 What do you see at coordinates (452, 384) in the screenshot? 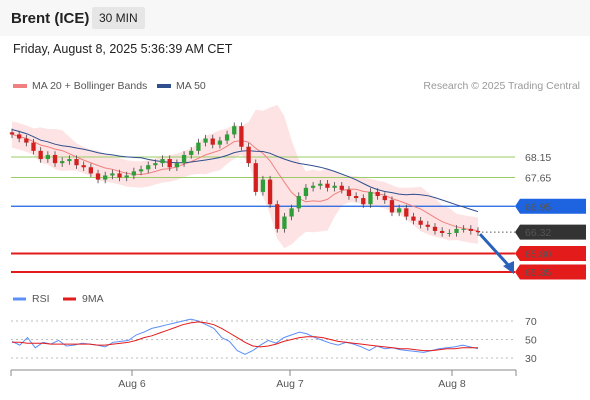
I see `x-tick-label: Aug 8` at bounding box center [452, 384].